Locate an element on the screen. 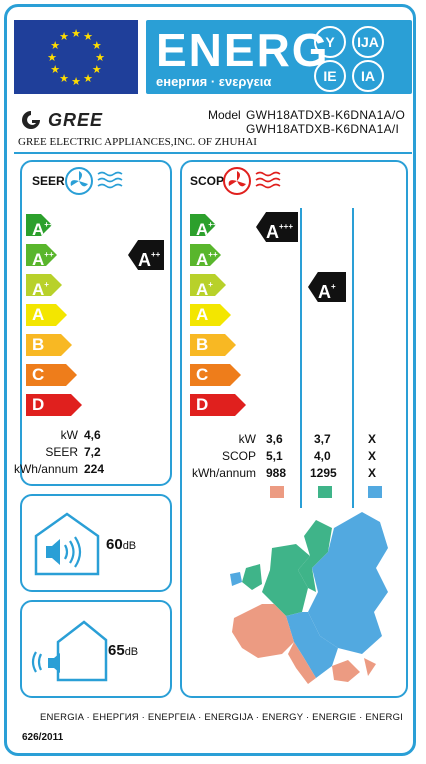 This screenshot has width=426, height=764. indoor-unit-house-icon is located at coordinates (67, 544).